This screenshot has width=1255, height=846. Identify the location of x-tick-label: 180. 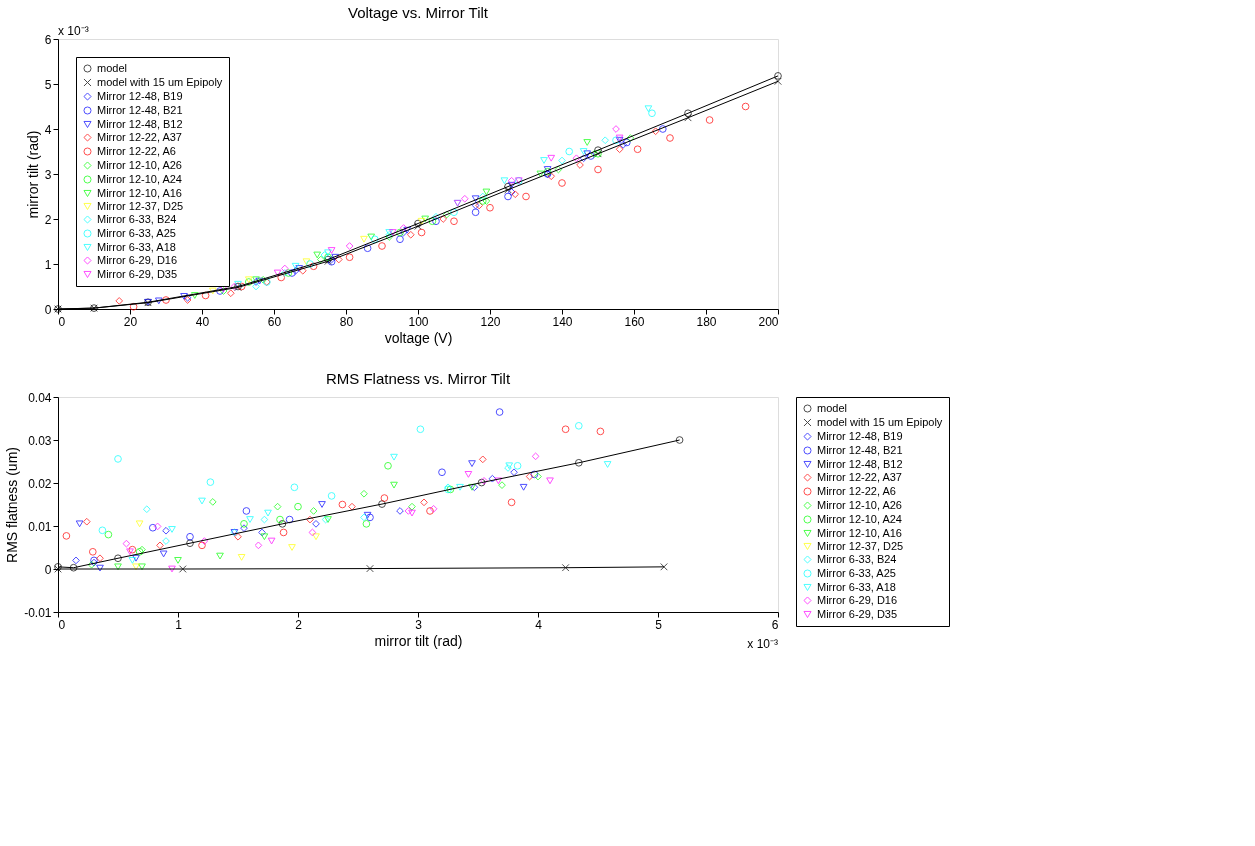
(706, 321).